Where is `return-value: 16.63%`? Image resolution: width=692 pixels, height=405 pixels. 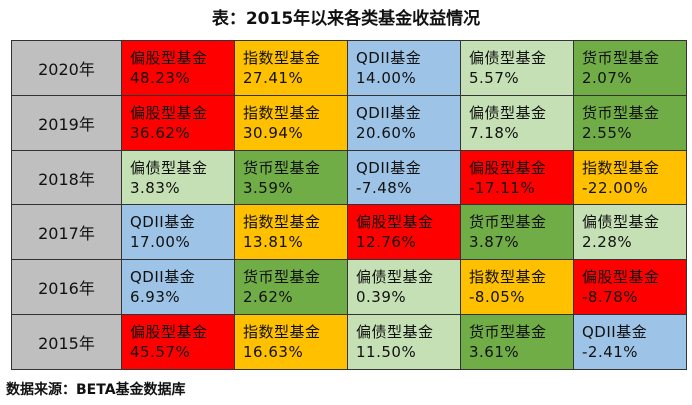 return-value: 16.63% is located at coordinates (273, 352).